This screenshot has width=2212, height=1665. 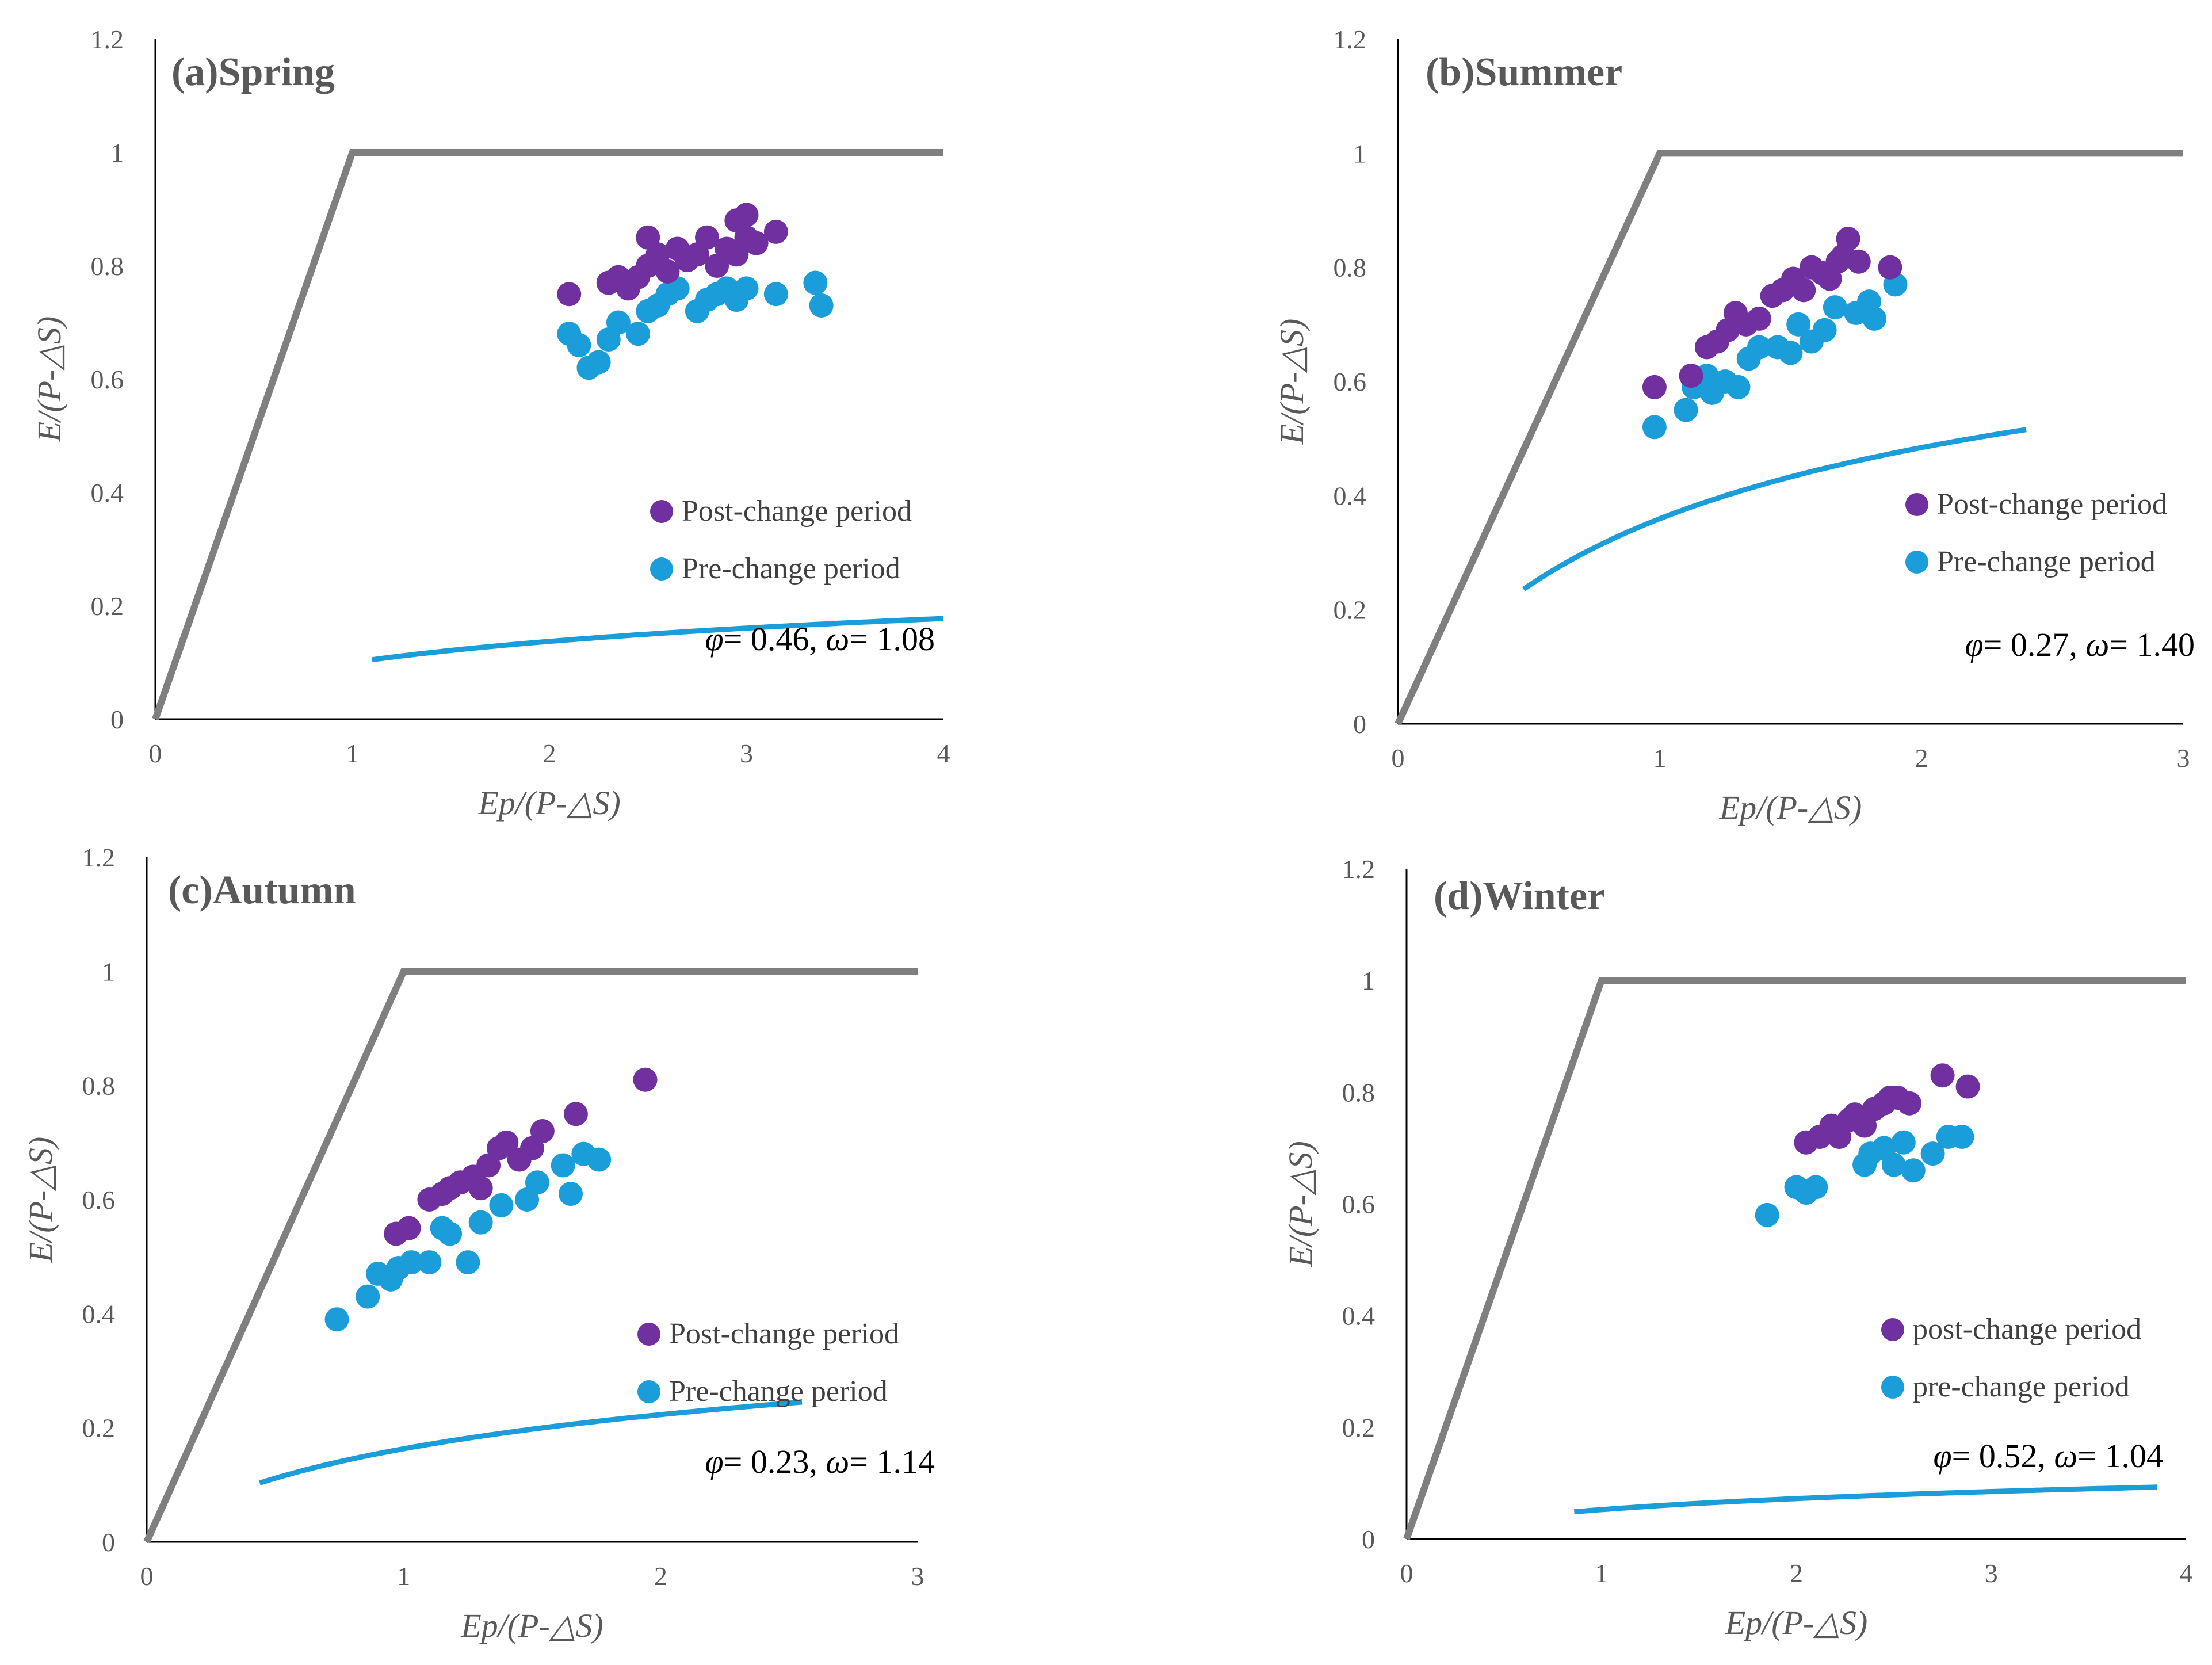 What do you see at coordinates (262, 890) in the screenshot?
I see `panel-title: (c)Autumn` at bounding box center [262, 890].